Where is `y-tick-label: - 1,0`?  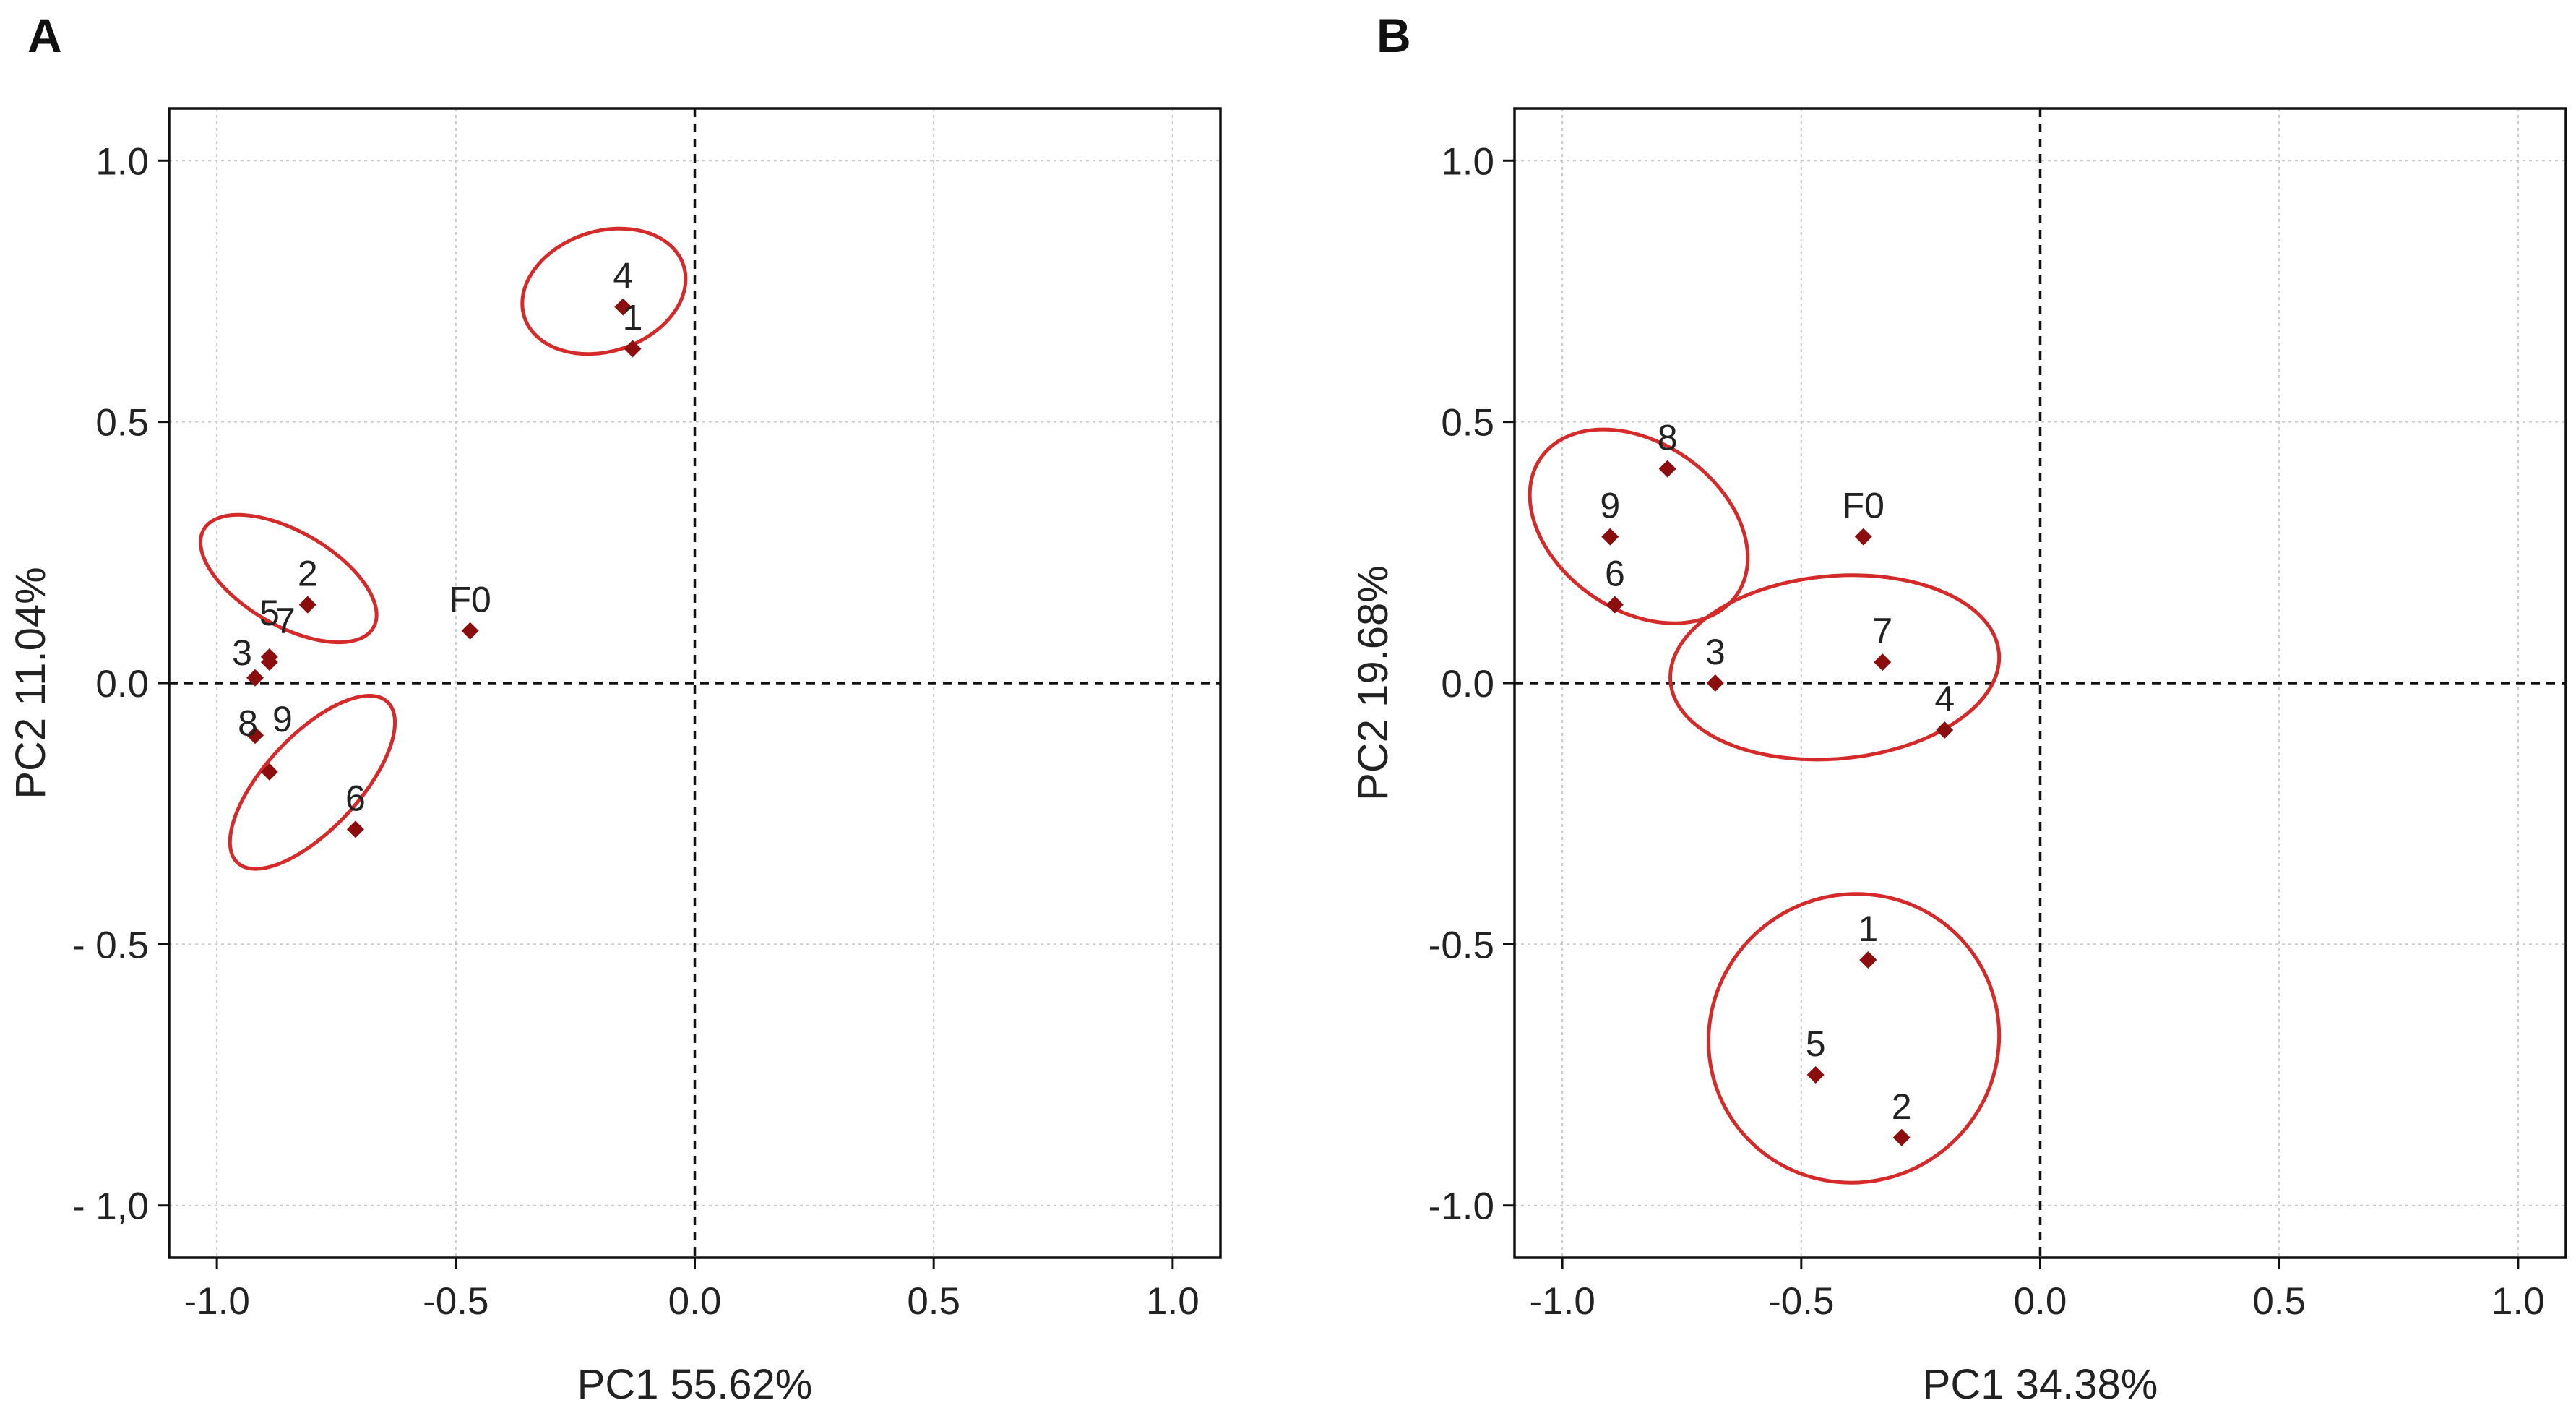 y-tick-label: - 1,0 is located at coordinates (110, 1206).